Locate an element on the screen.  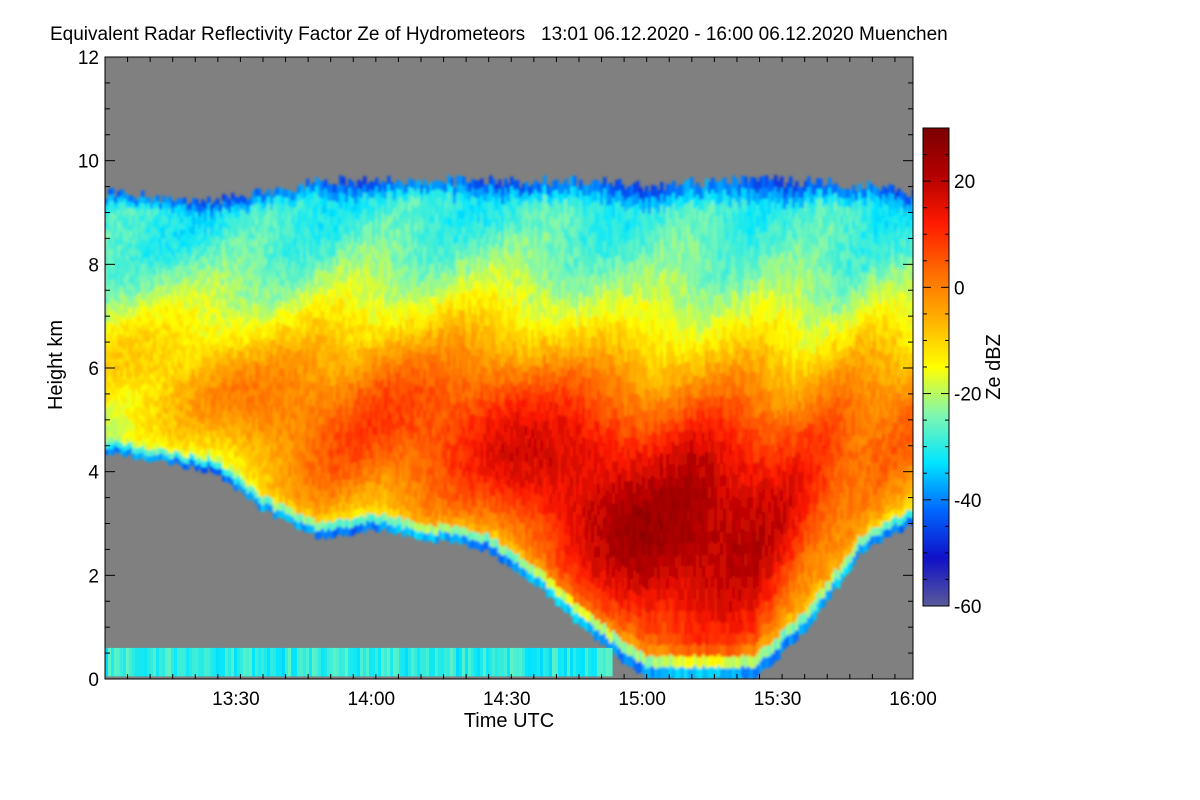
x-tick-label: 15:30 is located at coordinates (778, 699).